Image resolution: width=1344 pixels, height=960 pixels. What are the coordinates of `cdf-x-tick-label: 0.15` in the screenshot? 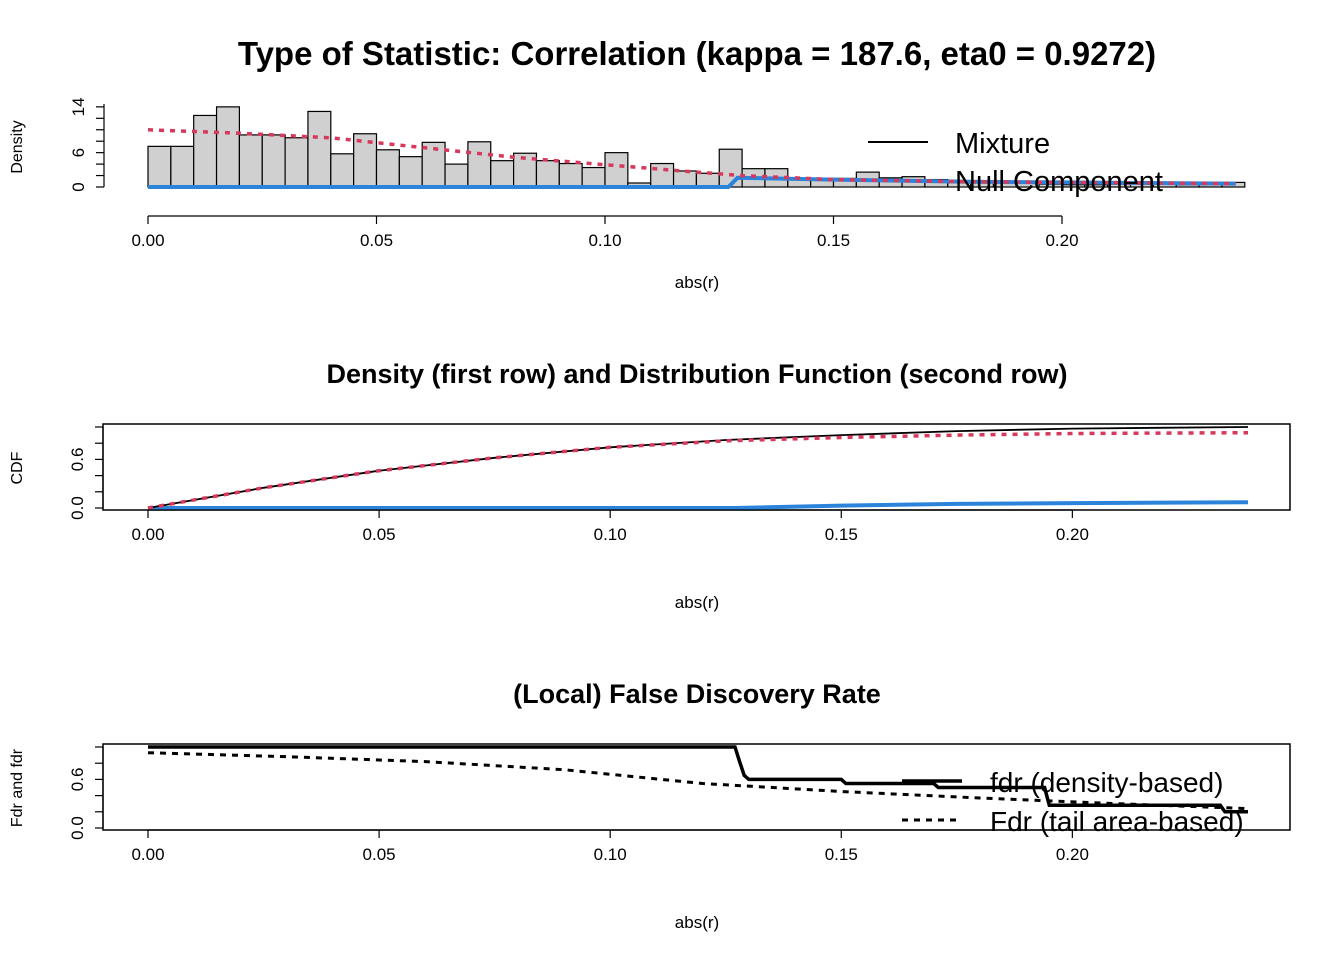 It's located at (841, 534).